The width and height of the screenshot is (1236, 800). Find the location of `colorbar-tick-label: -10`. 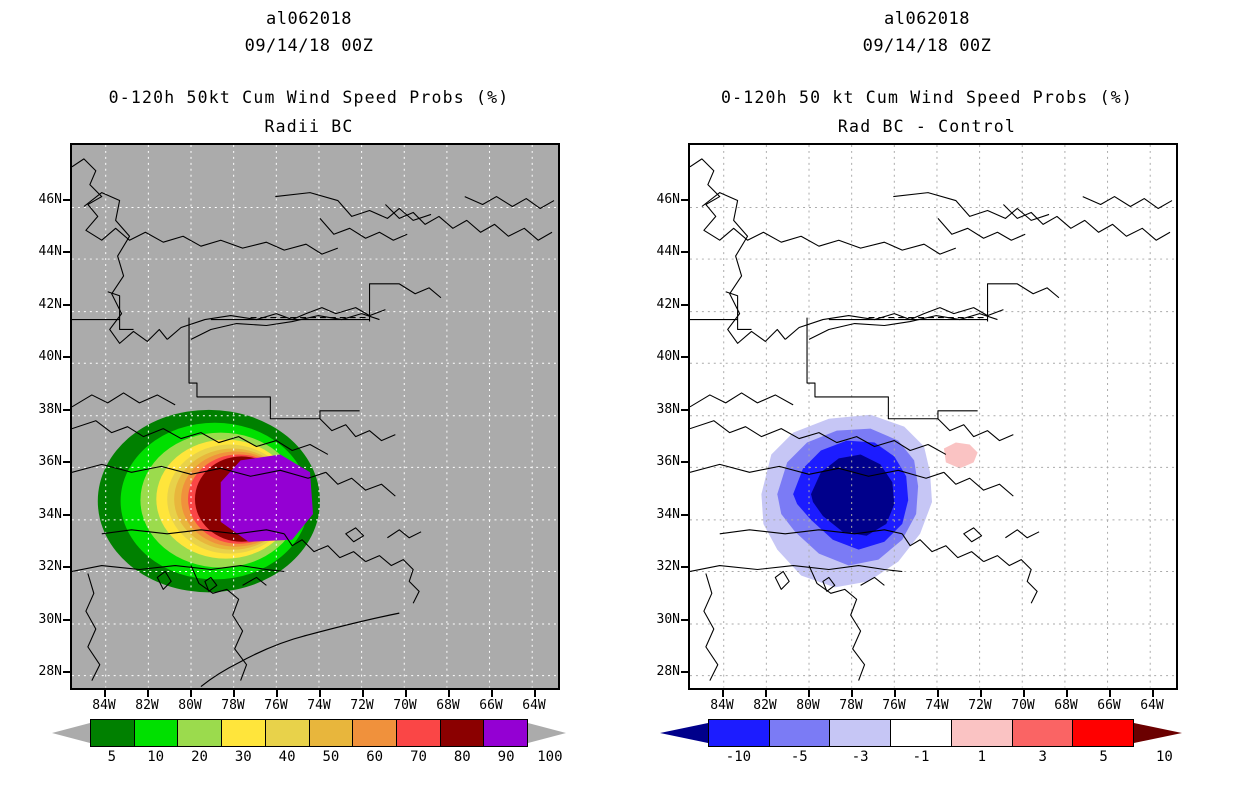

colorbar-tick-label: -10 is located at coordinates (738, 757).